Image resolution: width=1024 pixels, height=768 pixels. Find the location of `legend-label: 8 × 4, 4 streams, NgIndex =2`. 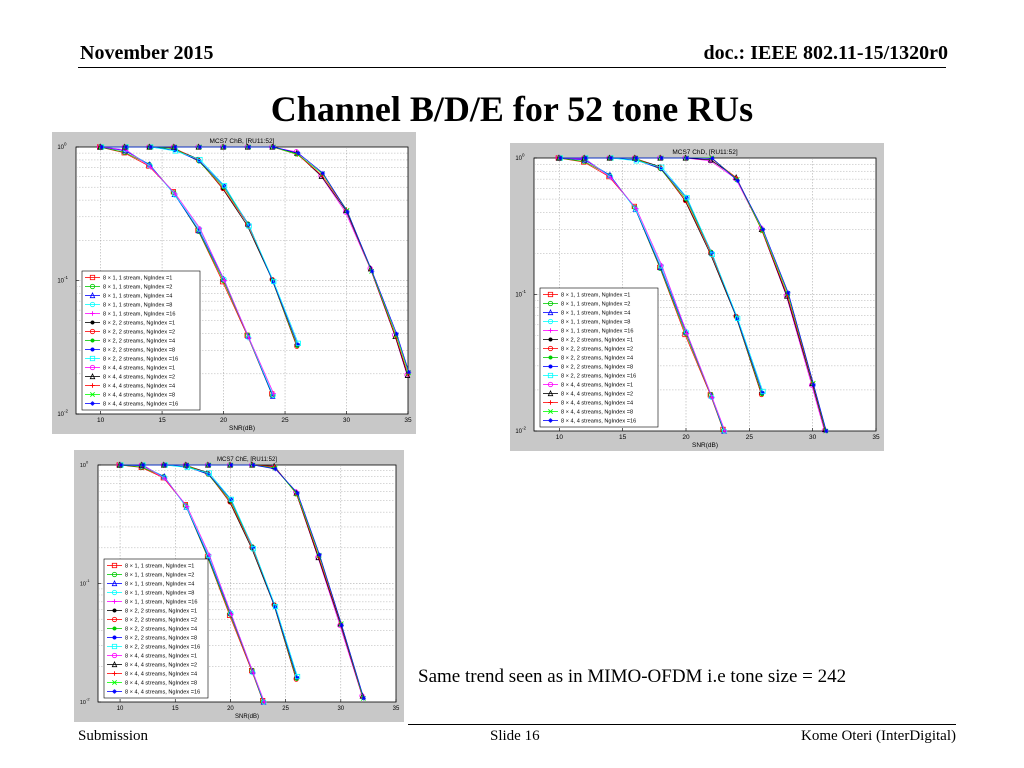

legend-label: 8 × 4, 4 streams, NgIndex =2 is located at coordinates (161, 666).